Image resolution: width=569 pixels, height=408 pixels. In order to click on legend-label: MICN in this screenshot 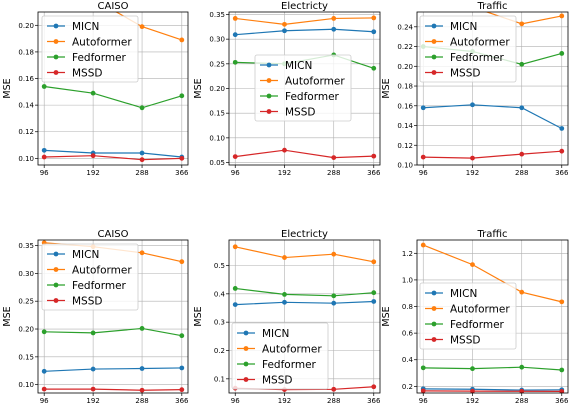, I will do `click(463, 294)`.